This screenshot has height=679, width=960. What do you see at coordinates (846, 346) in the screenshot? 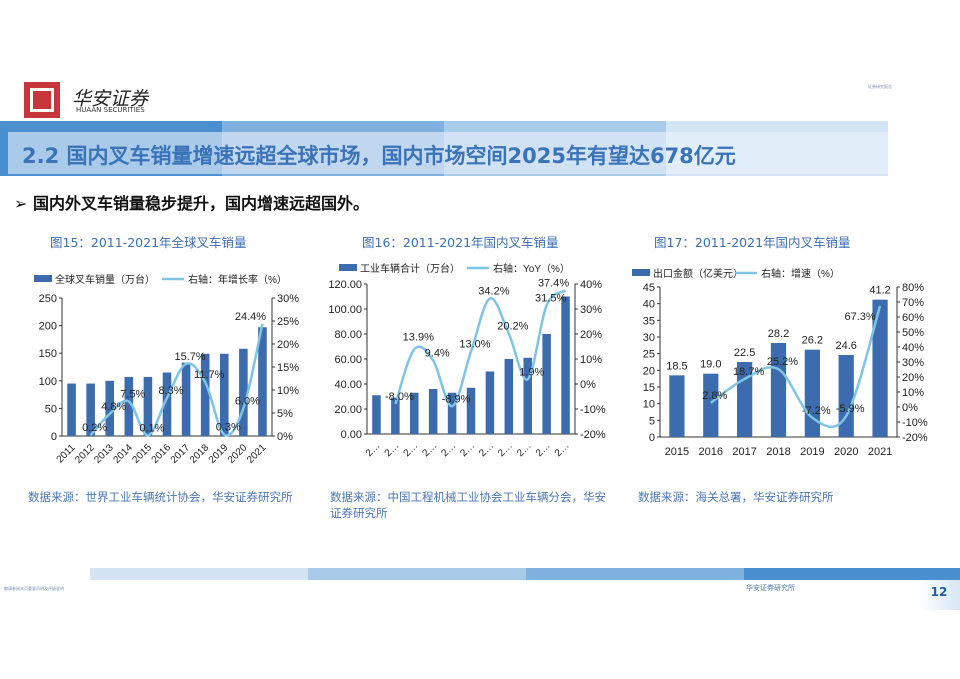
I see `bar-data-label: 24.6` at bounding box center [846, 346].